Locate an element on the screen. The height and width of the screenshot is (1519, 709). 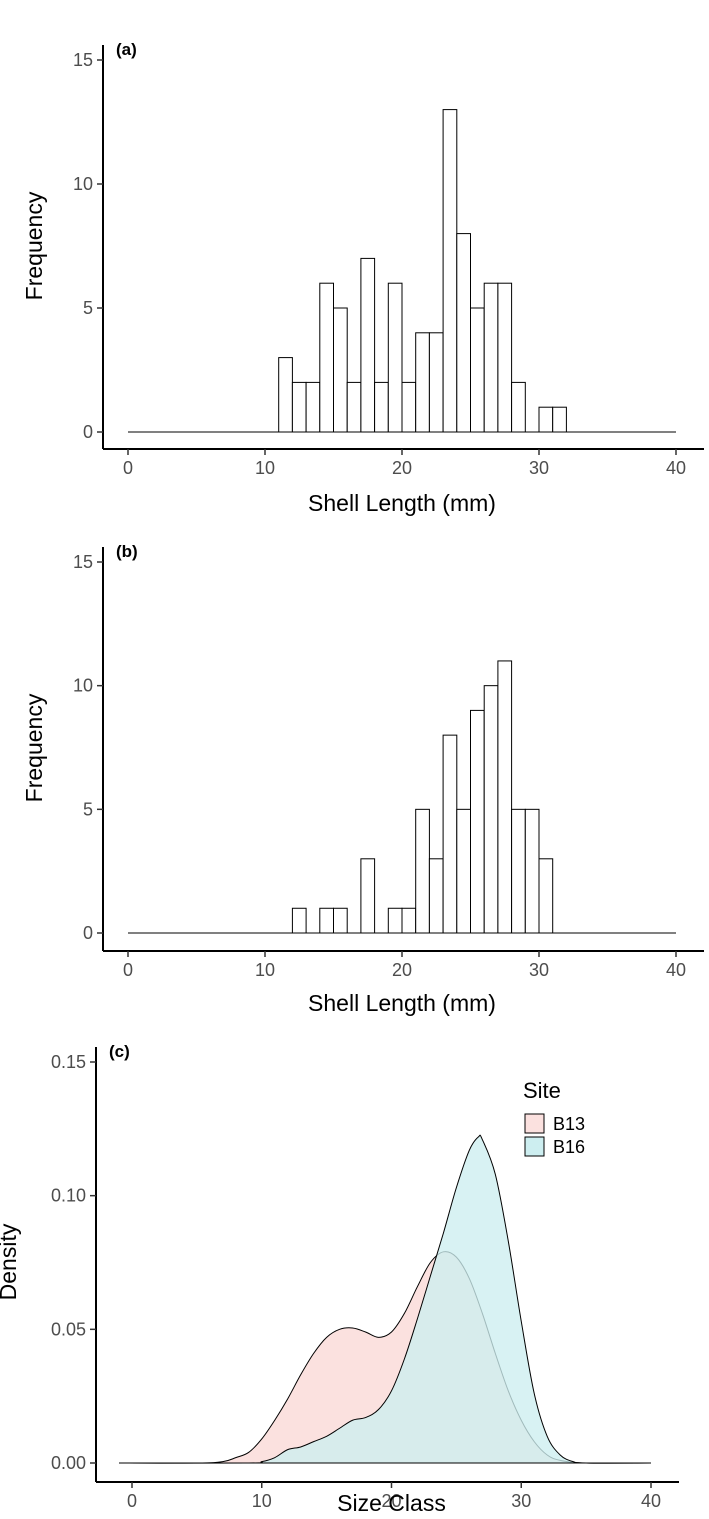
x-axis-title: Size Class is located at coordinates (391, 1503).